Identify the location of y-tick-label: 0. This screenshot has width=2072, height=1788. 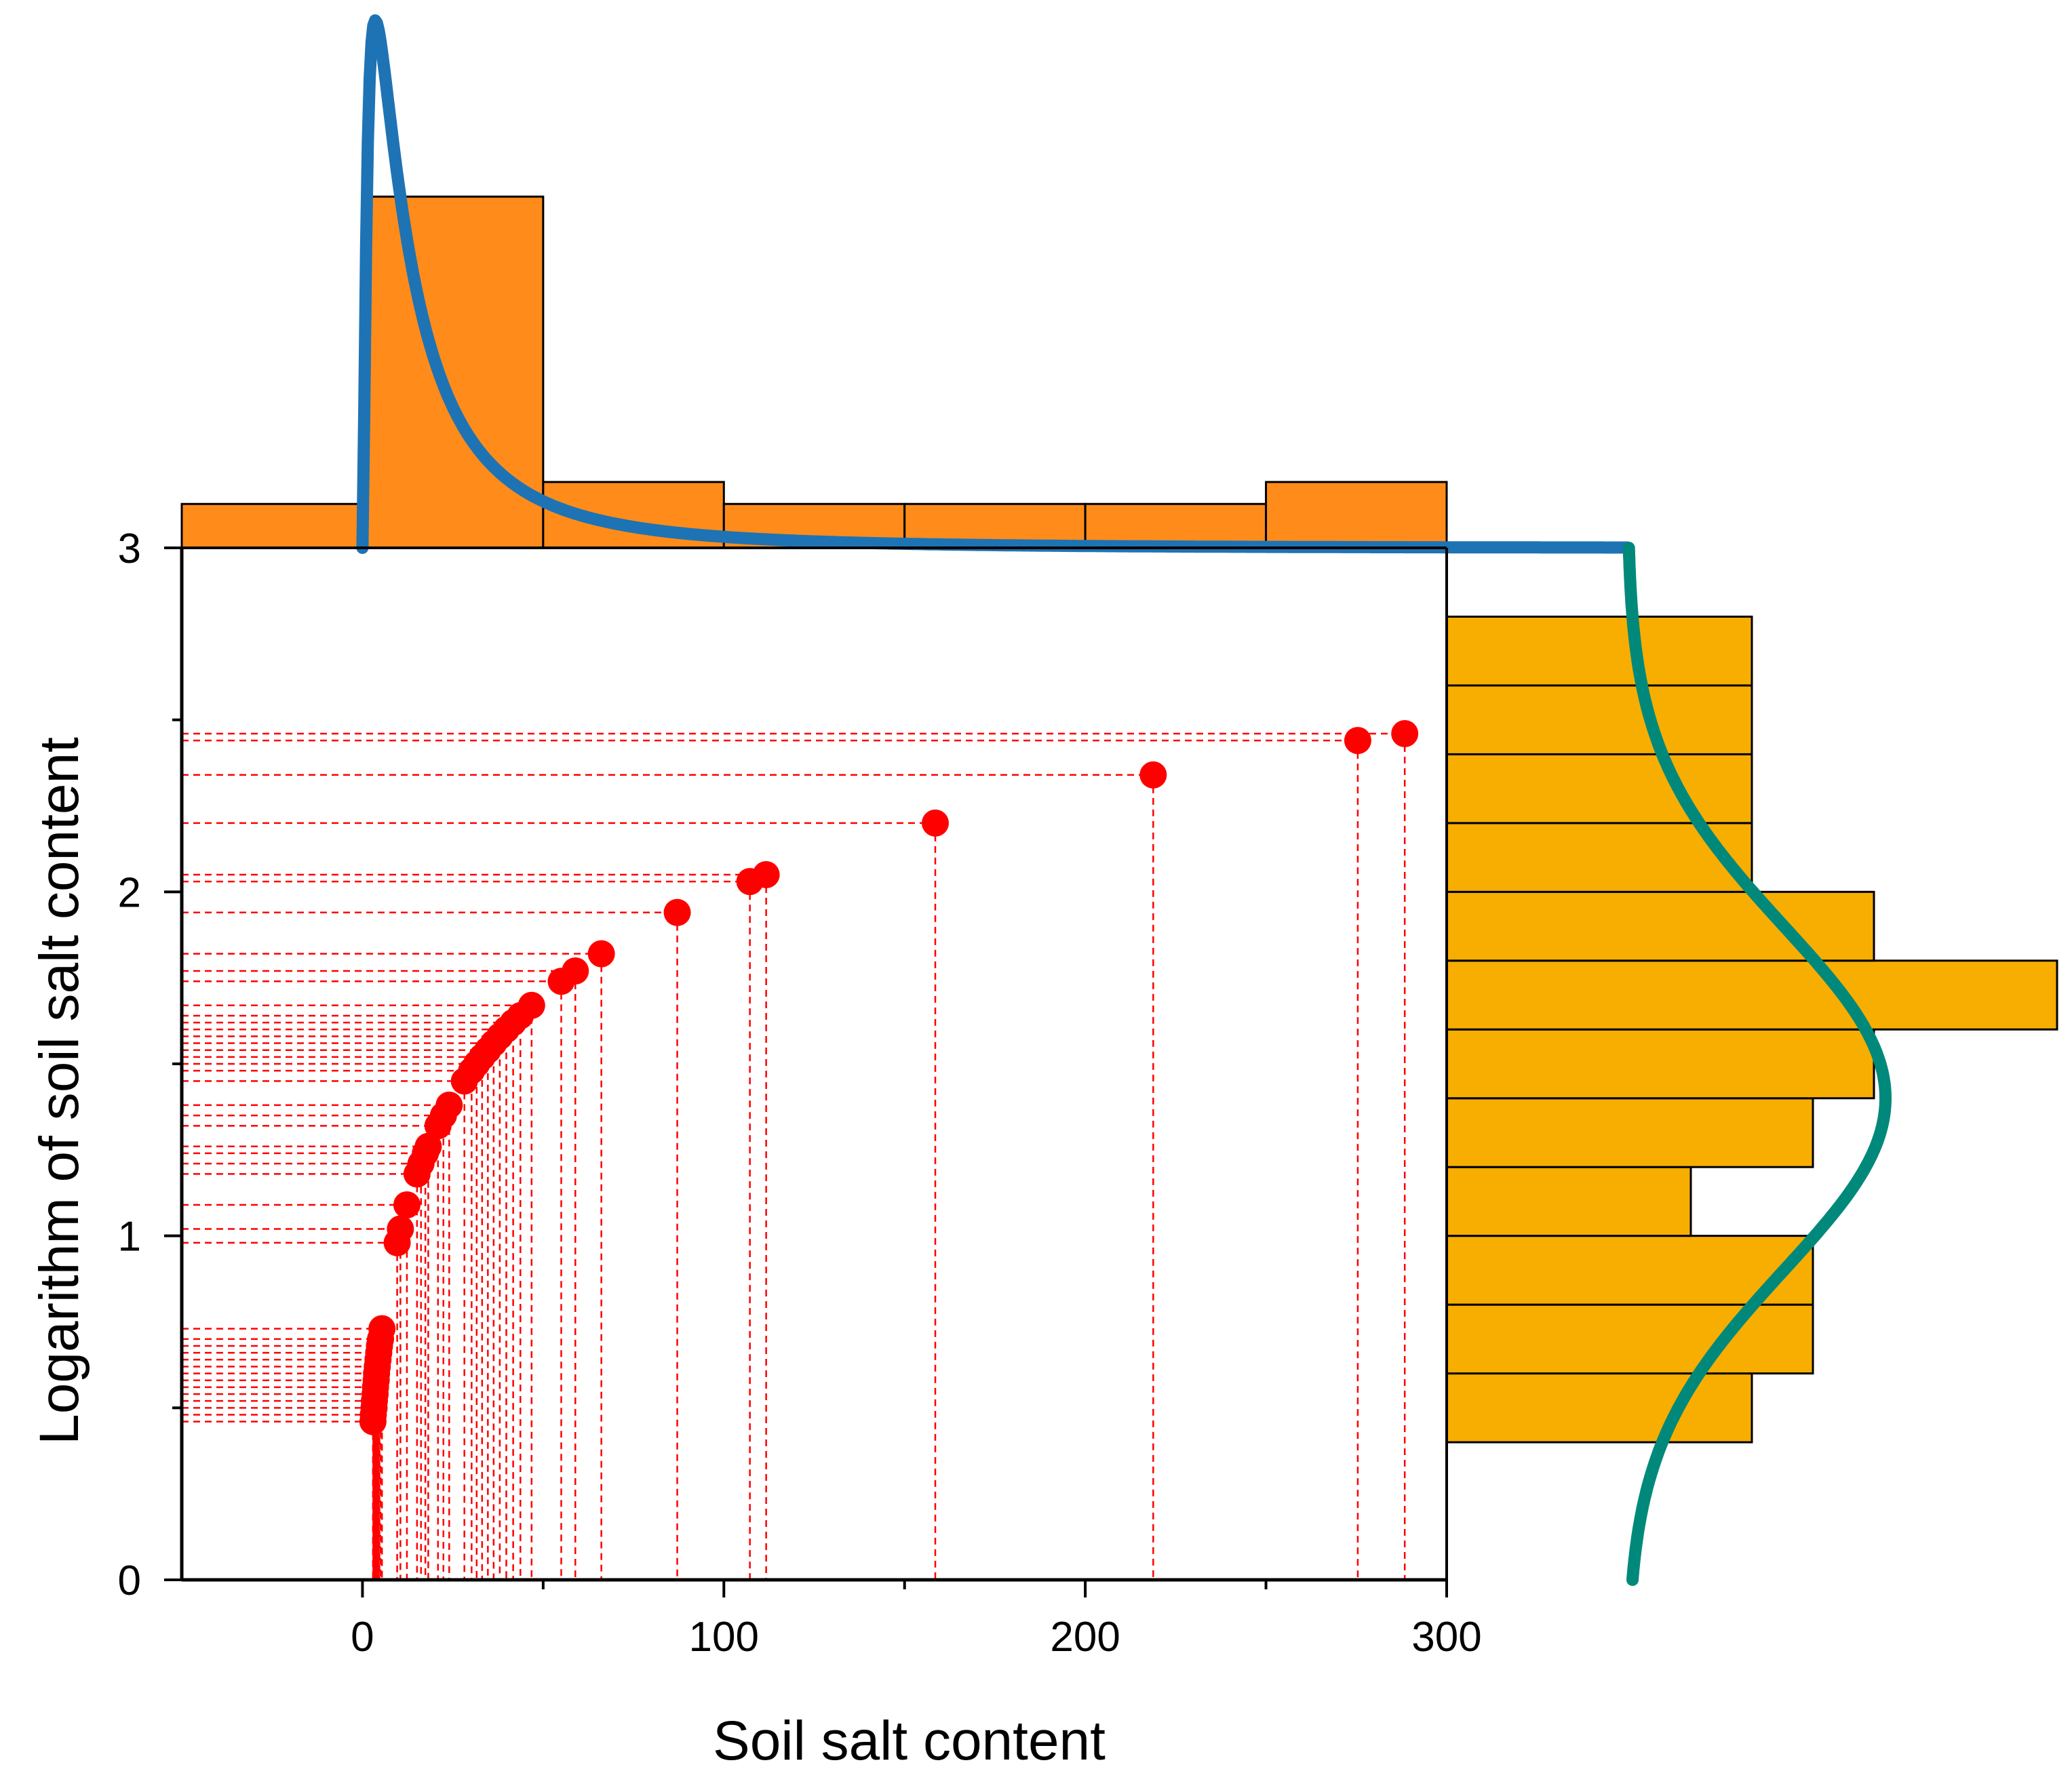
(129, 1580).